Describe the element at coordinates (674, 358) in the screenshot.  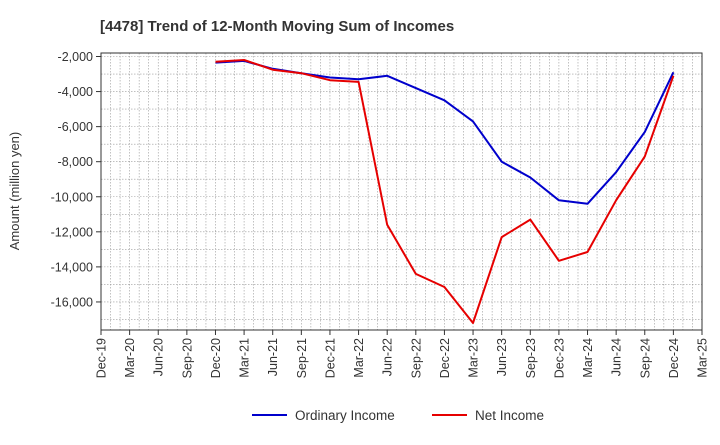
I see `x-tick-label: Dec-24` at that location.